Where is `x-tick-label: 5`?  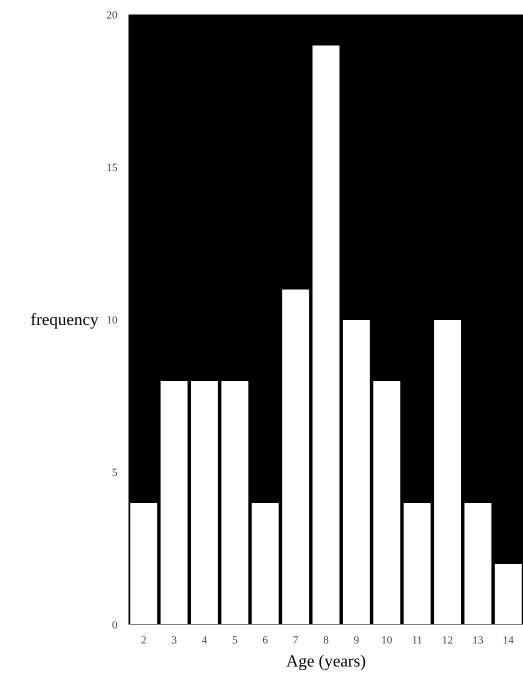 x-tick-label: 5 is located at coordinates (235, 640).